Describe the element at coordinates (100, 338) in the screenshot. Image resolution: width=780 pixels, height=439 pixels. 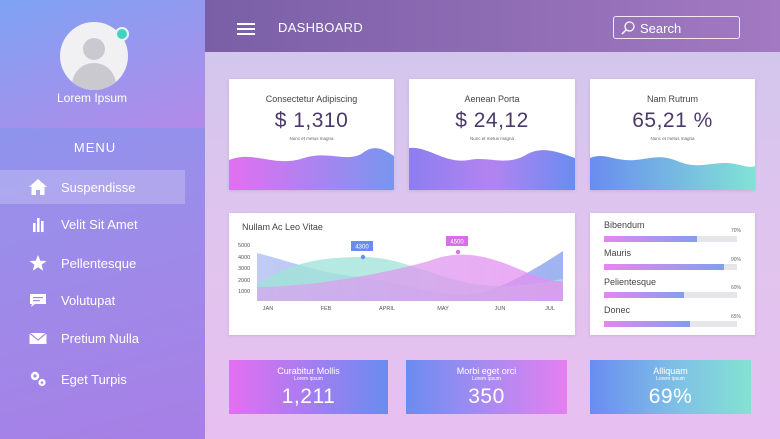
I see `sidebar-item-label: Pretium Nulla` at that location.